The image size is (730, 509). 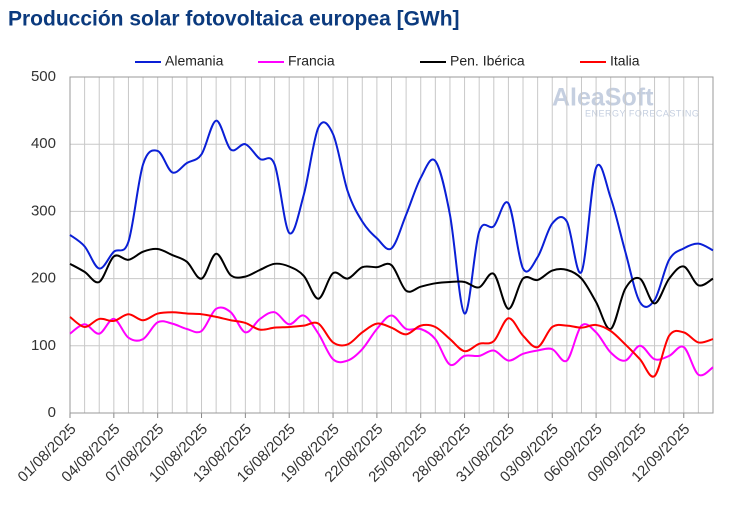 I want to click on legend-label: Alemania, so click(x=194, y=61).